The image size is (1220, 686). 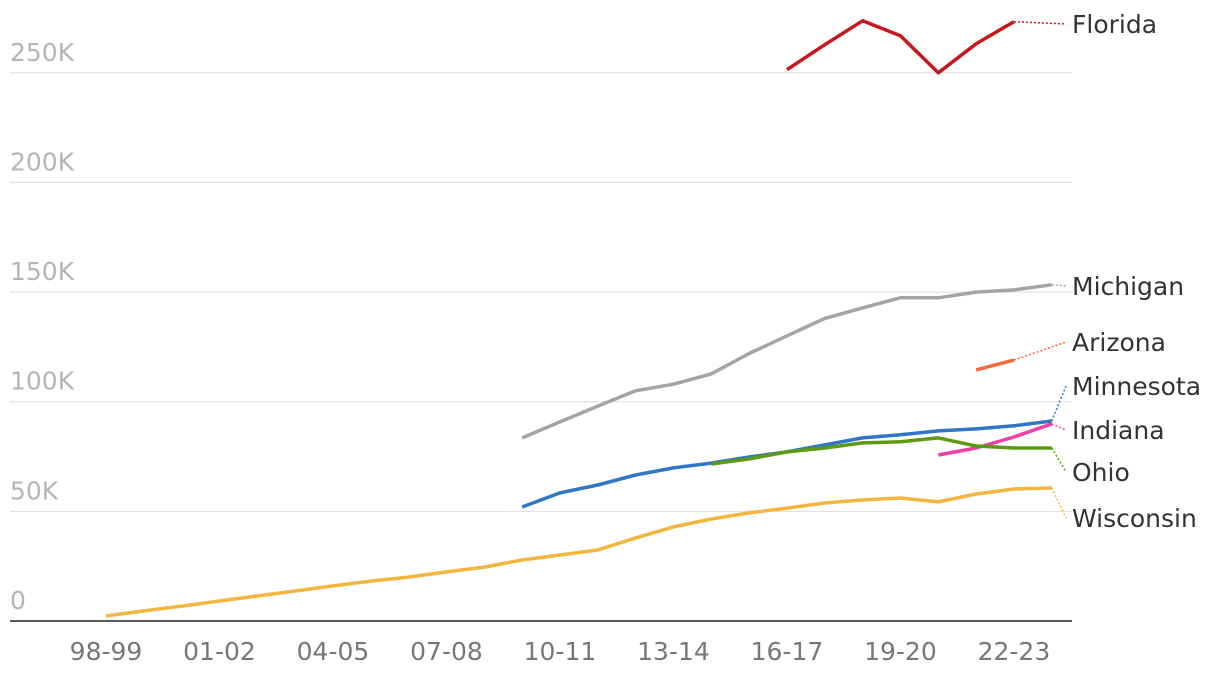 What do you see at coordinates (42, 271) in the screenshot?
I see `y-tick-label: 150K` at bounding box center [42, 271].